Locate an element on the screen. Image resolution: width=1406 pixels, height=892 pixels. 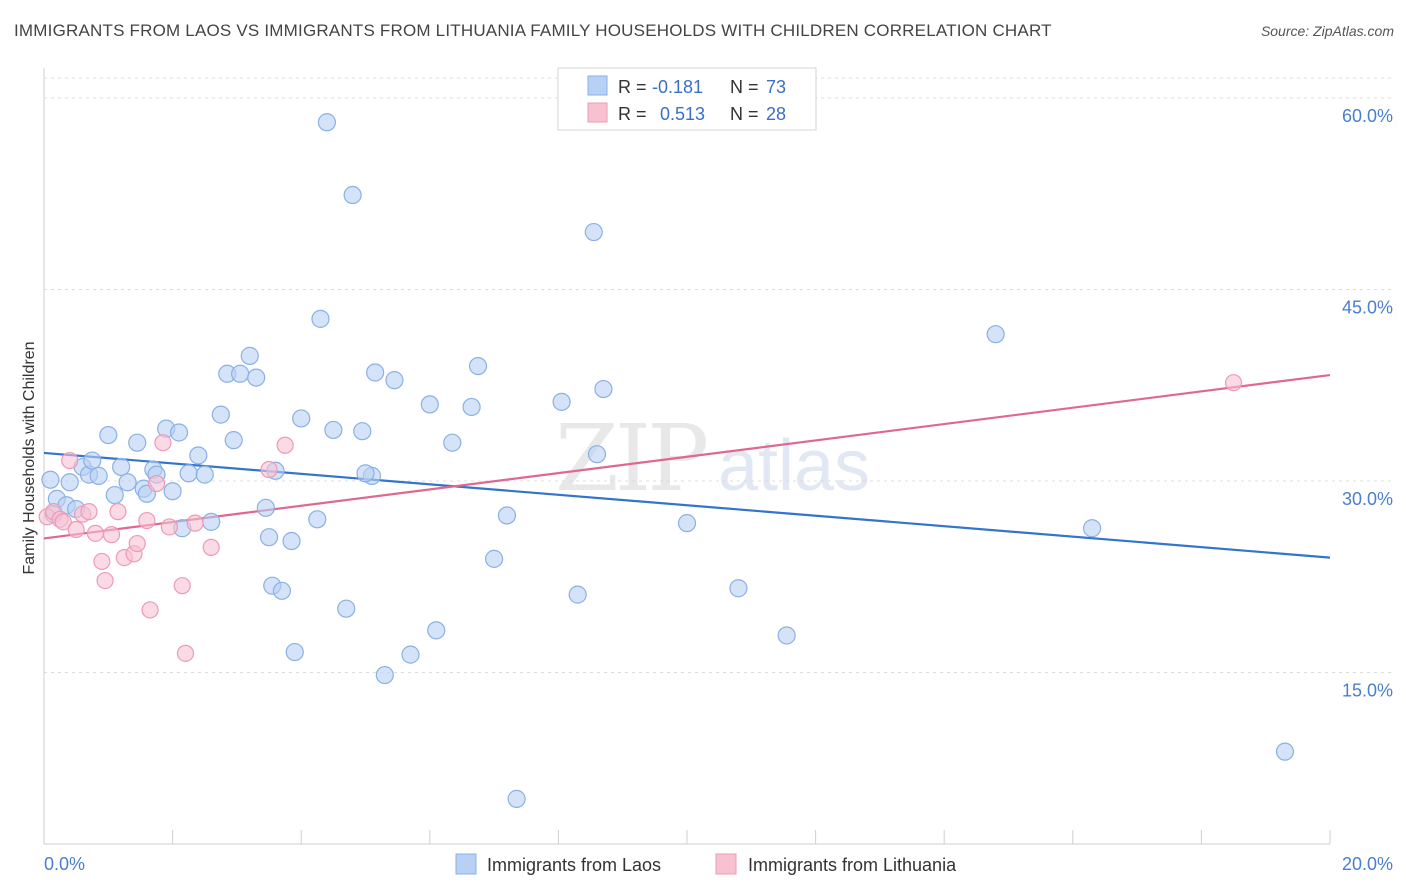
top-legend: R = -0.181 N = 73 R = 0.513 N = 28 is located at coordinates (687, 99).